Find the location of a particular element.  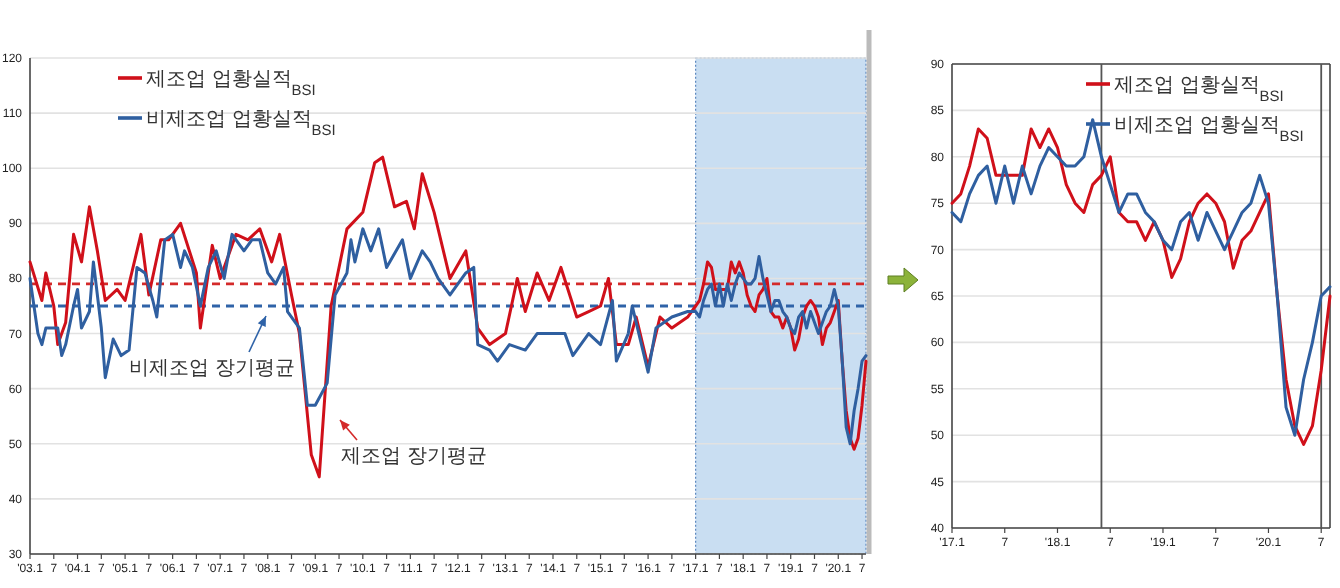

annotation: 비제조업 장기평균 is located at coordinates (212, 369).